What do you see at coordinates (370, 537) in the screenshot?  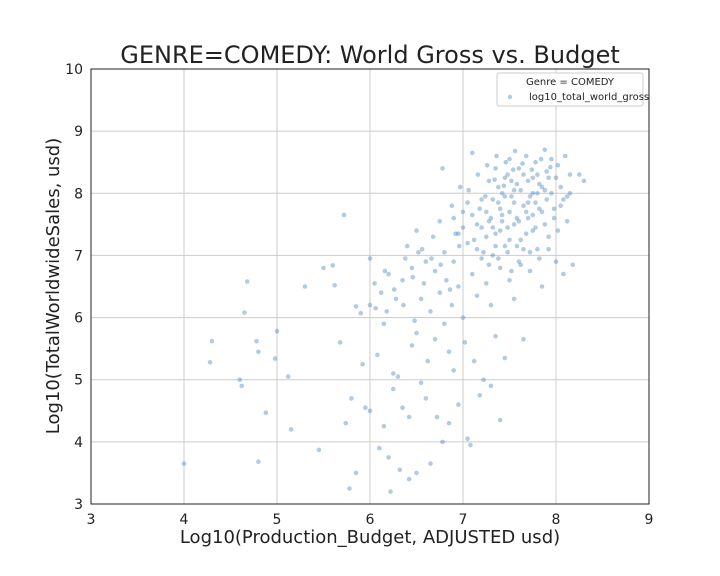 I see `x-axis-label: Log10(Production_Budget, ADJUSTED usd)` at bounding box center [370, 537].